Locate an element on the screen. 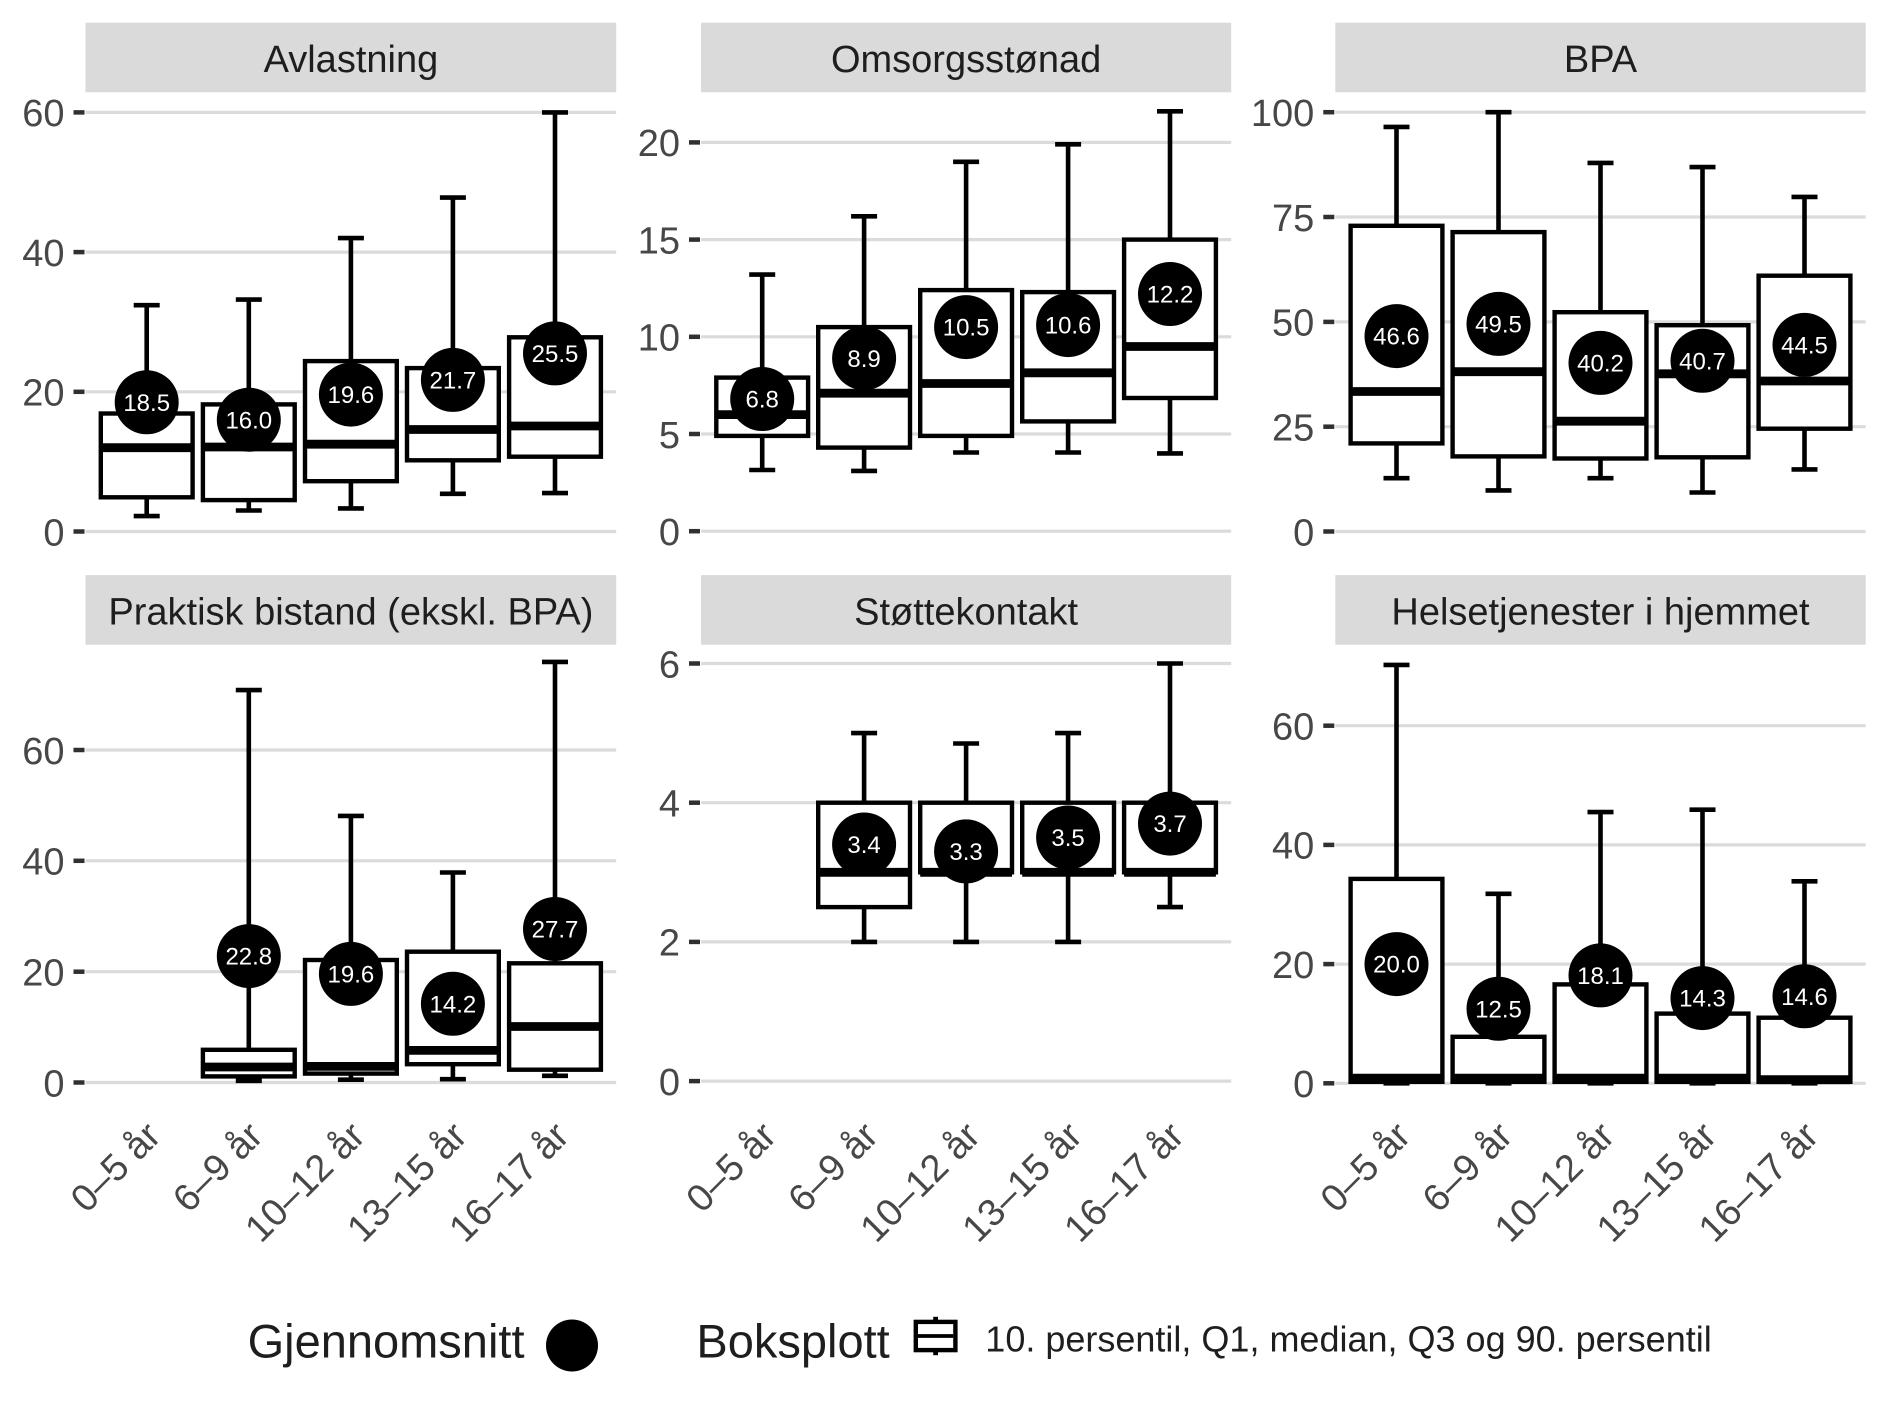 This screenshot has width=1889, height=1417. svg-text: 3.4 is located at coordinates (863, 845).